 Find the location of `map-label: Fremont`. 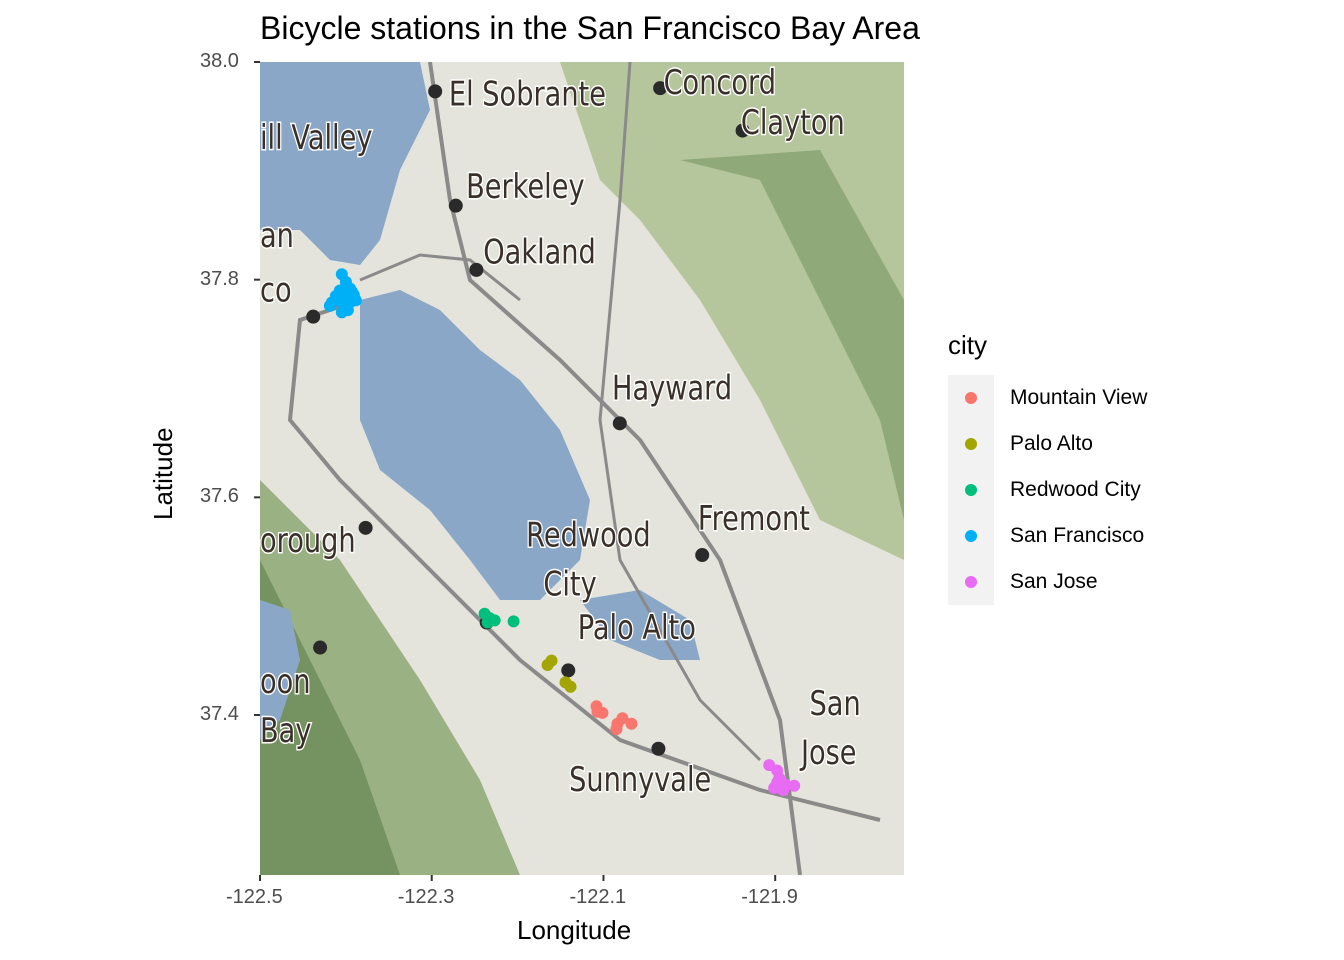

map-label: Fremont is located at coordinates (754, 519).